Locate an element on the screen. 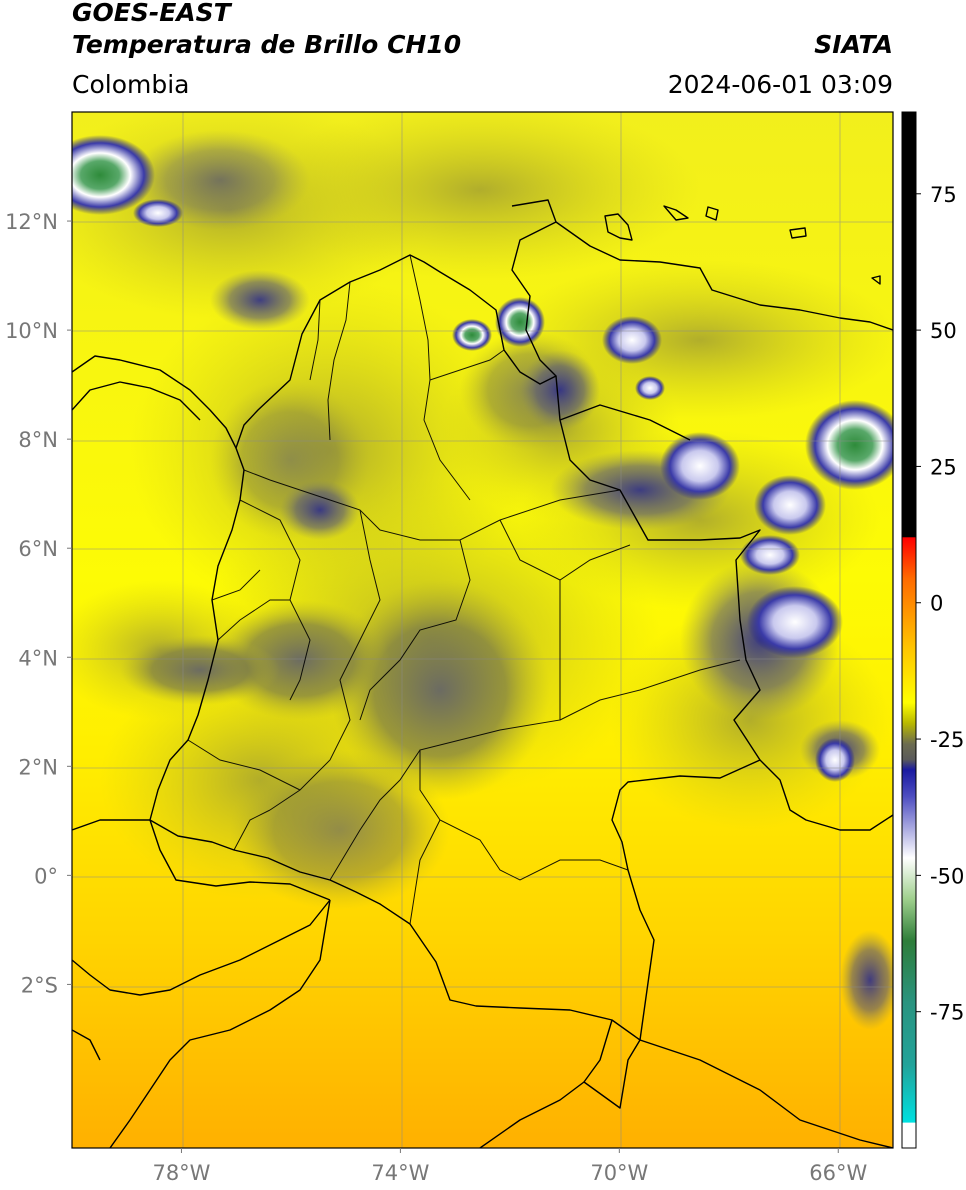  lat-tick-label: 2°S is located at coordinates (39, 985).